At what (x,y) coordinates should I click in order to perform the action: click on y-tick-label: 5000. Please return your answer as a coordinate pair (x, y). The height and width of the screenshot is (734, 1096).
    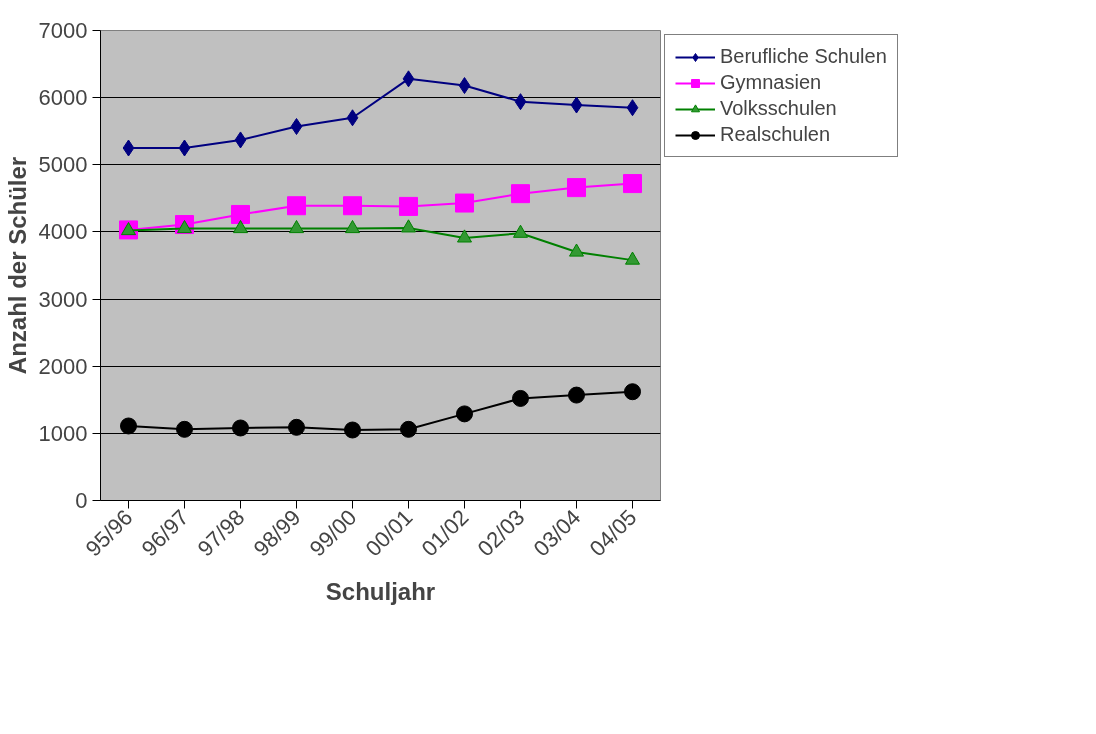
    Looking at the image, I should click on (63, 165).